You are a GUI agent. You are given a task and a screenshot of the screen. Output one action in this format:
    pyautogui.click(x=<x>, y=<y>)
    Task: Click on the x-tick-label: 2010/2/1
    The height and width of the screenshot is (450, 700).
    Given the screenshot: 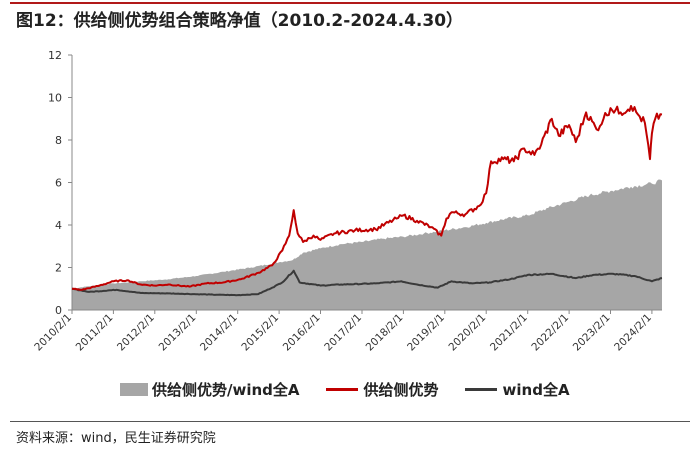 What is the action you would take?
    pyautogui.click(x=53, y=333)
    